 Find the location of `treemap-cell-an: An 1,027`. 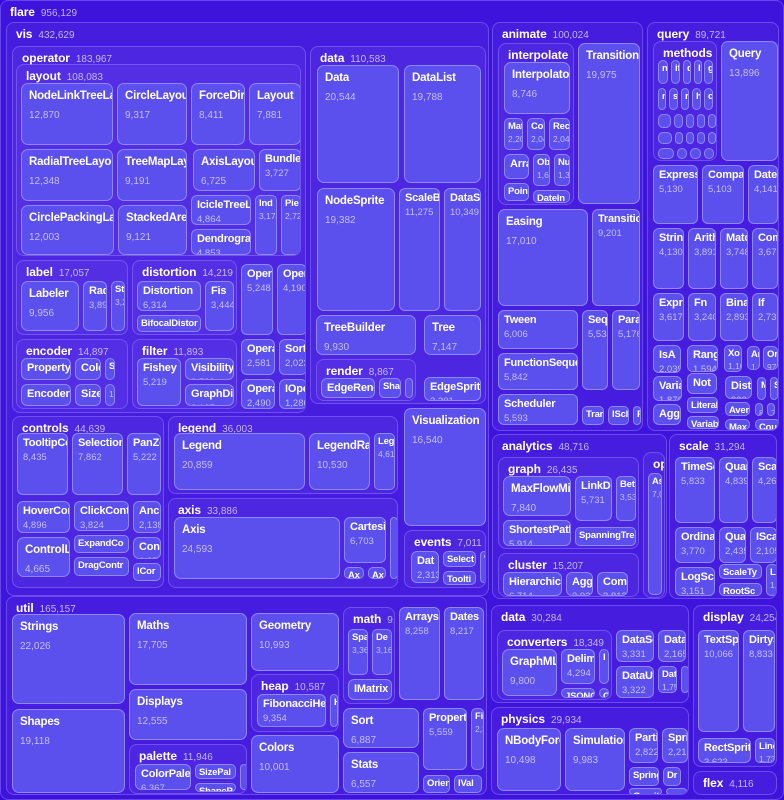

treemap-cell-an: An 1,027 is located at coordinates (753, 358).